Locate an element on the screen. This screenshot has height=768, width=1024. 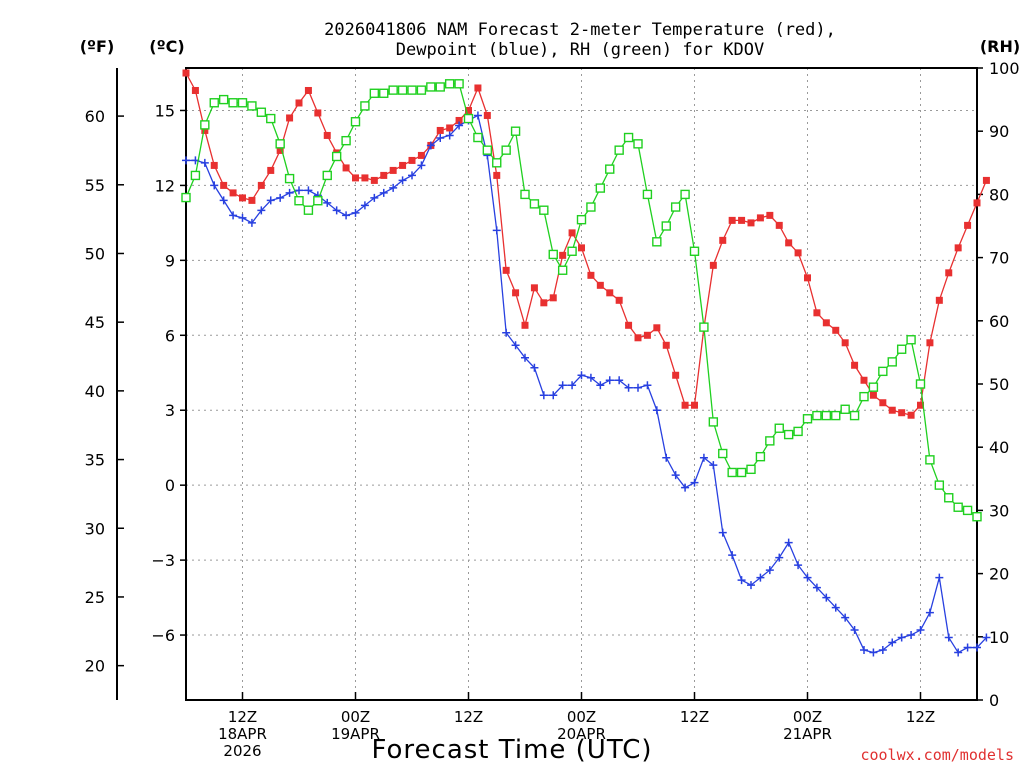
x-tick-label: 00Z is located at coordinates (355, 717).